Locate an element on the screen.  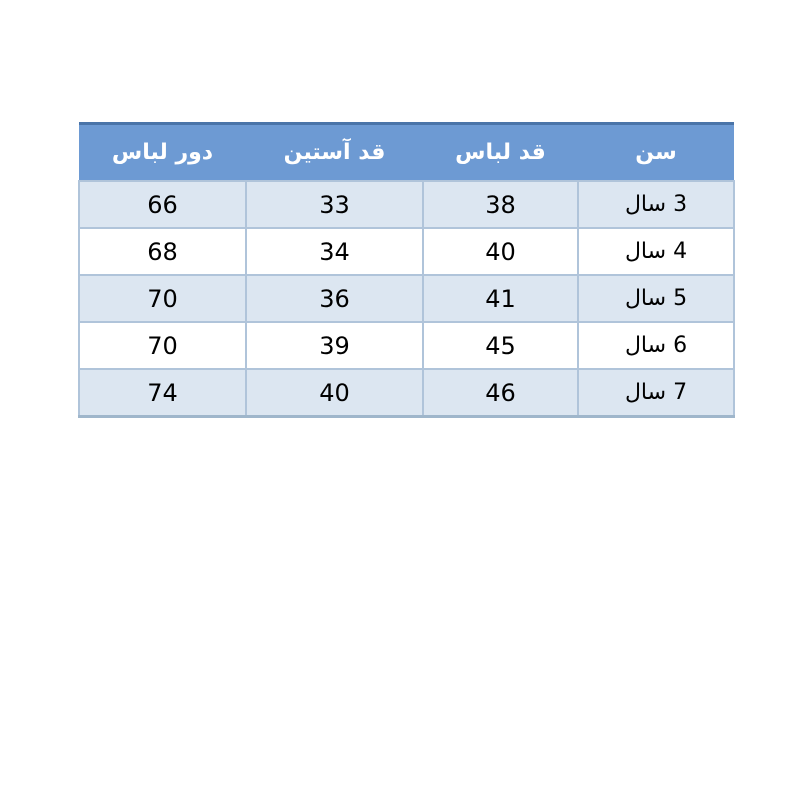
cell-age: 5 سال is located at coordinates (656, 298).